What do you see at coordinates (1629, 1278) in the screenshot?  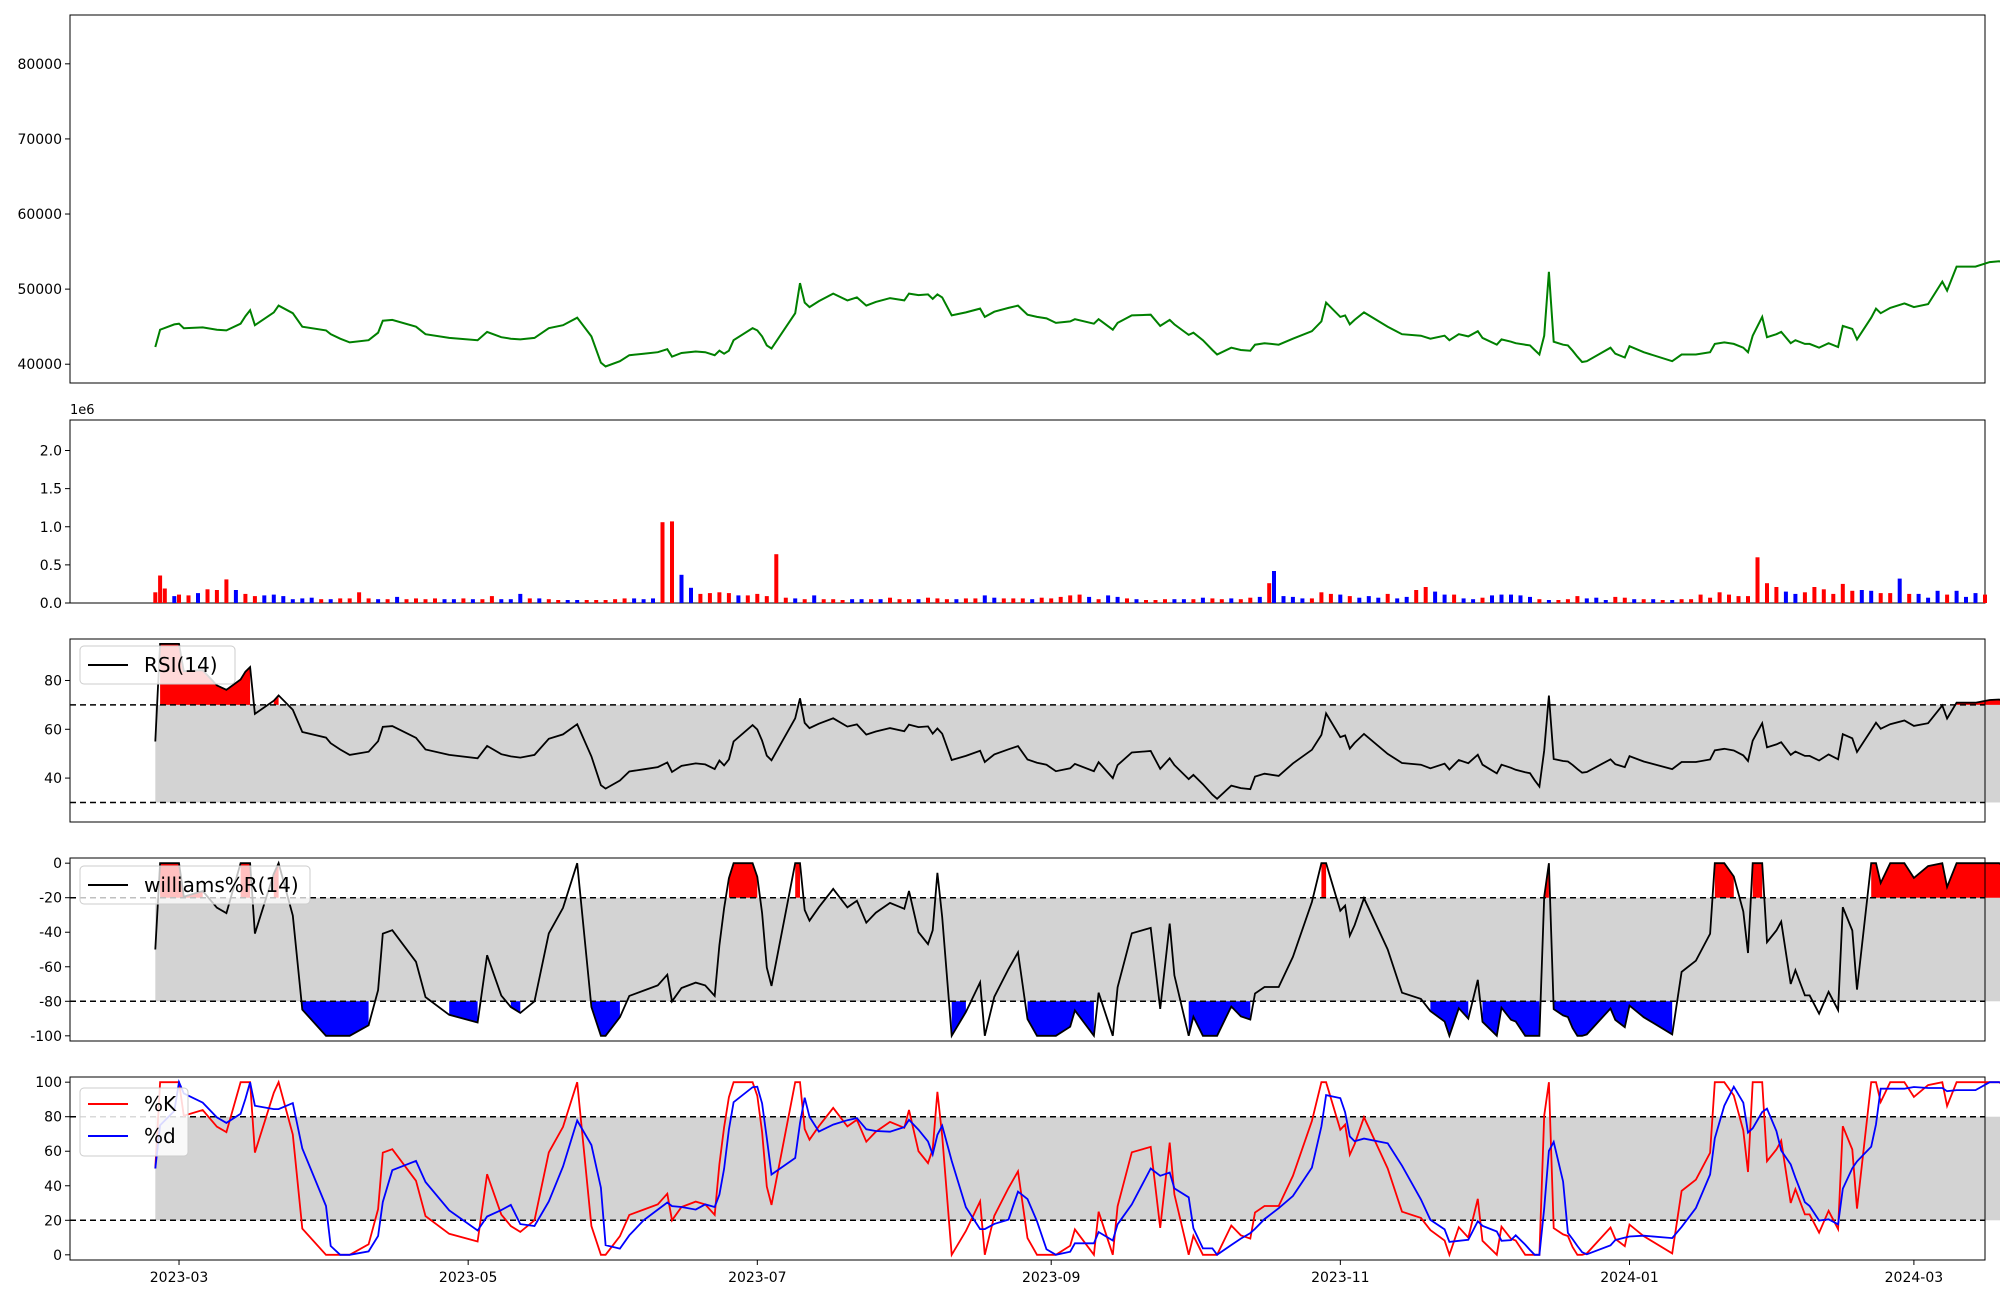 I see `x-tick-label: 2024-01` at bounding box center [1629, 1278].